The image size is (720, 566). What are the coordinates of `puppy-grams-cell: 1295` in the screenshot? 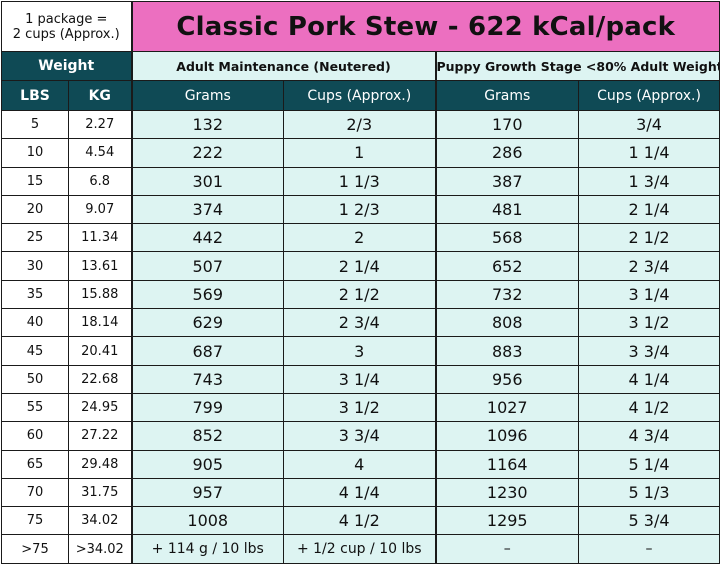 It's located at (506, 521).